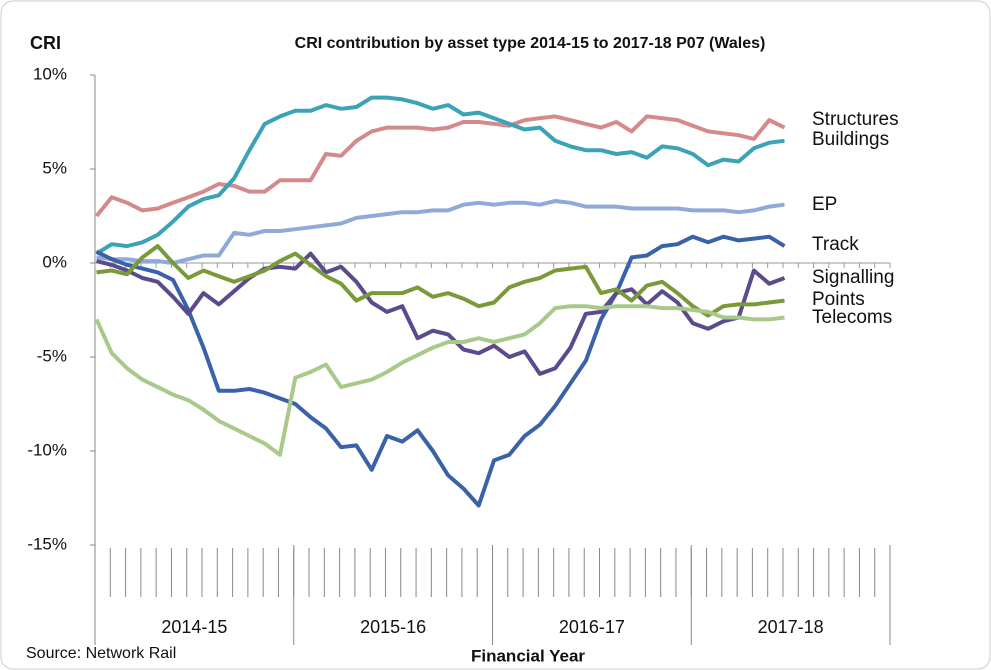 The image size is (991, 670). What do you see at coordinates (528, 655) in the screenshot?
I see `x-axis-title: Financial Year` at bounding box center [528, 655].